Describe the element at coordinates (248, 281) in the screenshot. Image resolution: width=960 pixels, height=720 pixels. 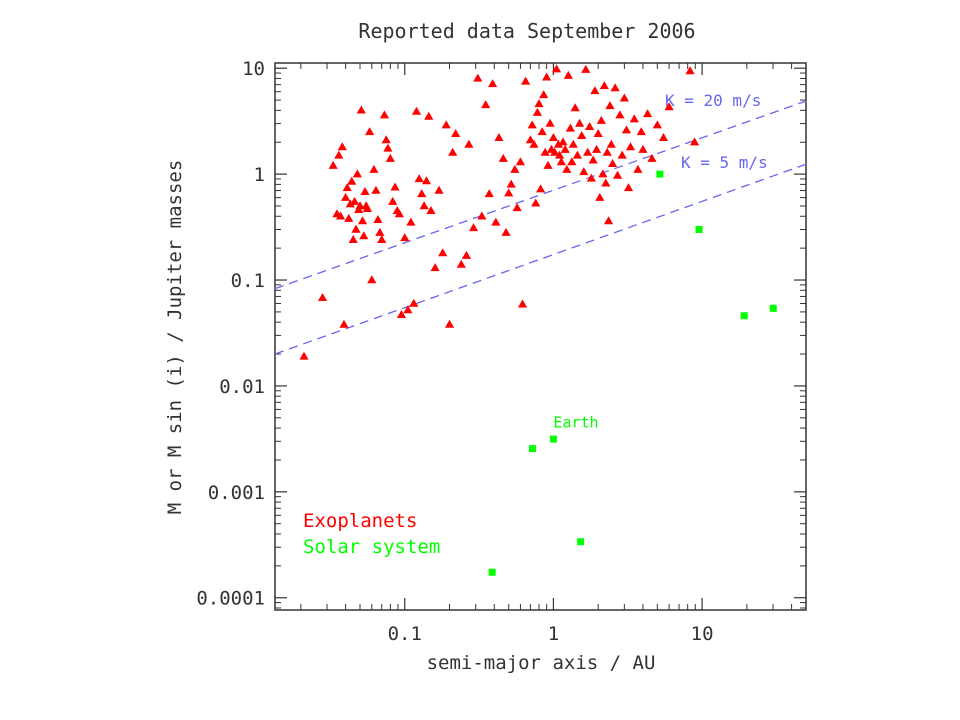
I see `y-tick-label: 0.1` at that location.